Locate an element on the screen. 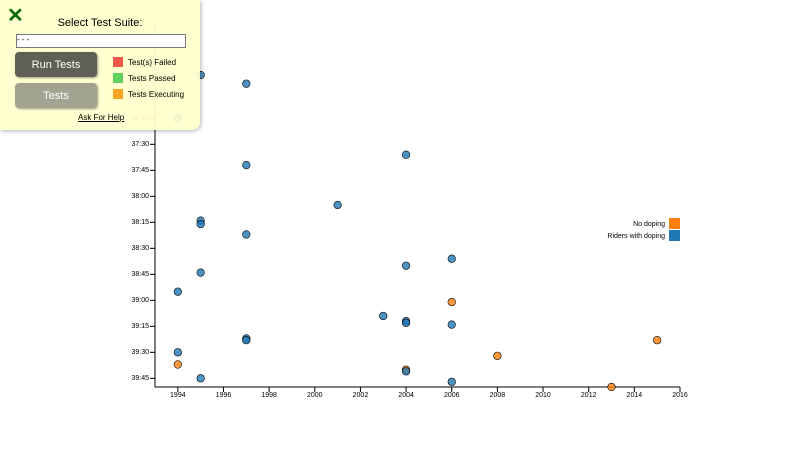  suite-select: - - - is located at coordinates (101, 41).